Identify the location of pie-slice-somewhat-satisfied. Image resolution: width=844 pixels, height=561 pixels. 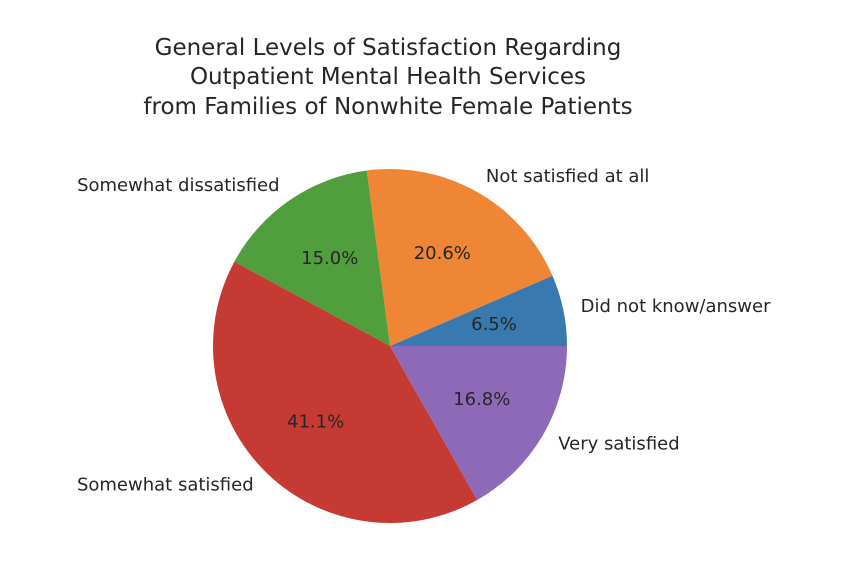
(345, 392).